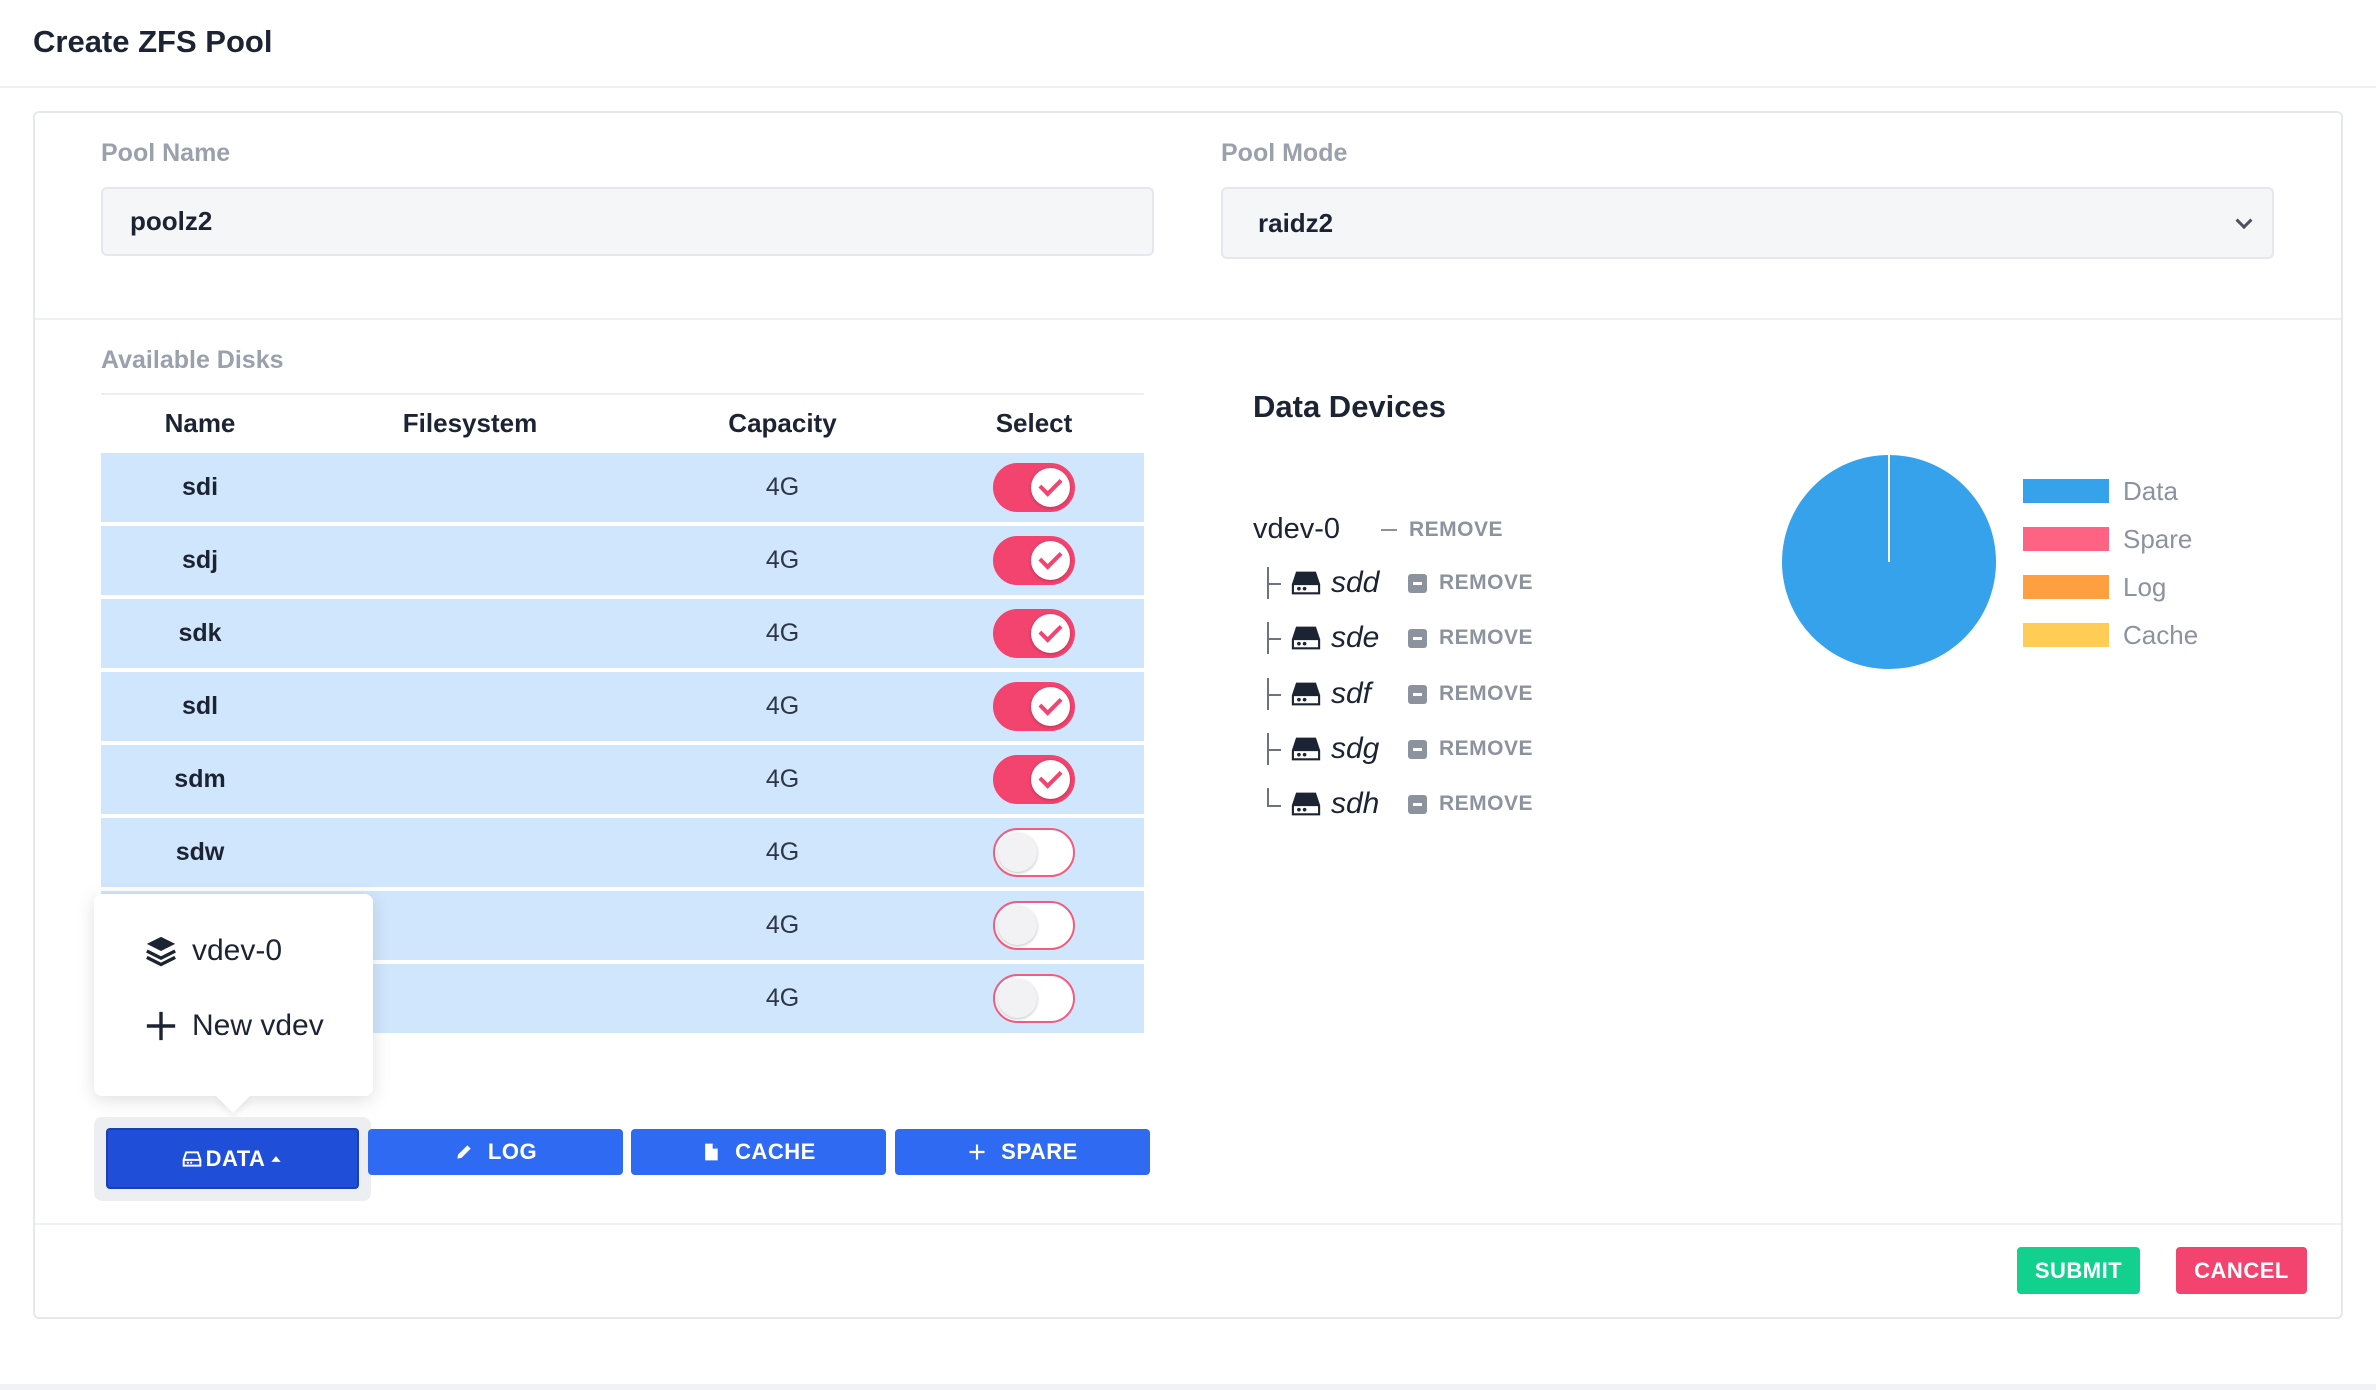  I want to click on vdev-disk-row: sdf REMOVE, so click(1398, 694).